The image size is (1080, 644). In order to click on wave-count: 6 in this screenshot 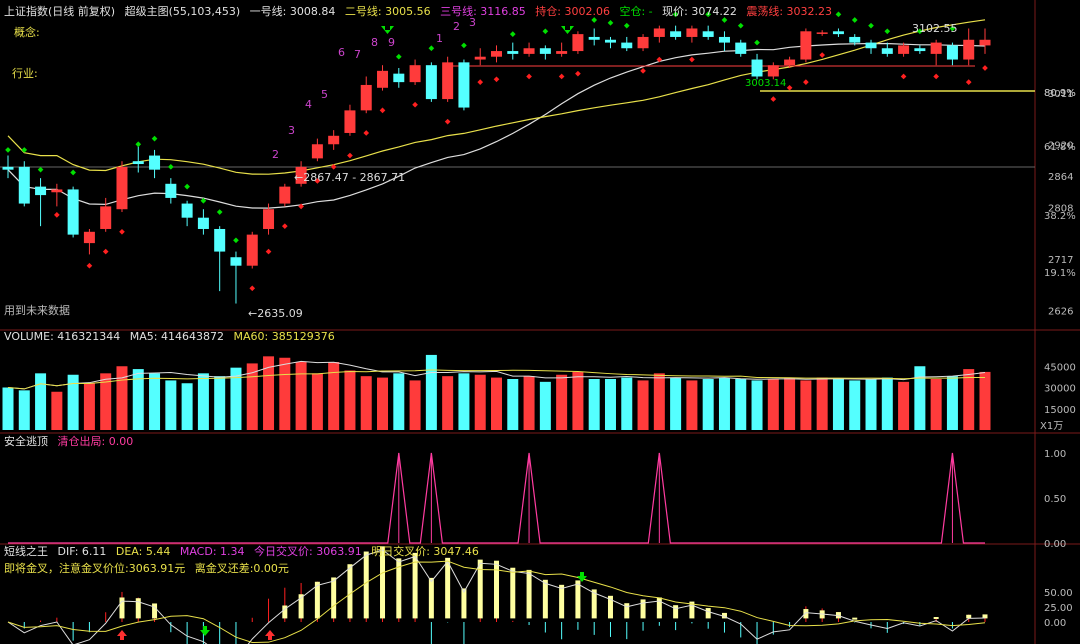, I will do `click(341, 52)`.